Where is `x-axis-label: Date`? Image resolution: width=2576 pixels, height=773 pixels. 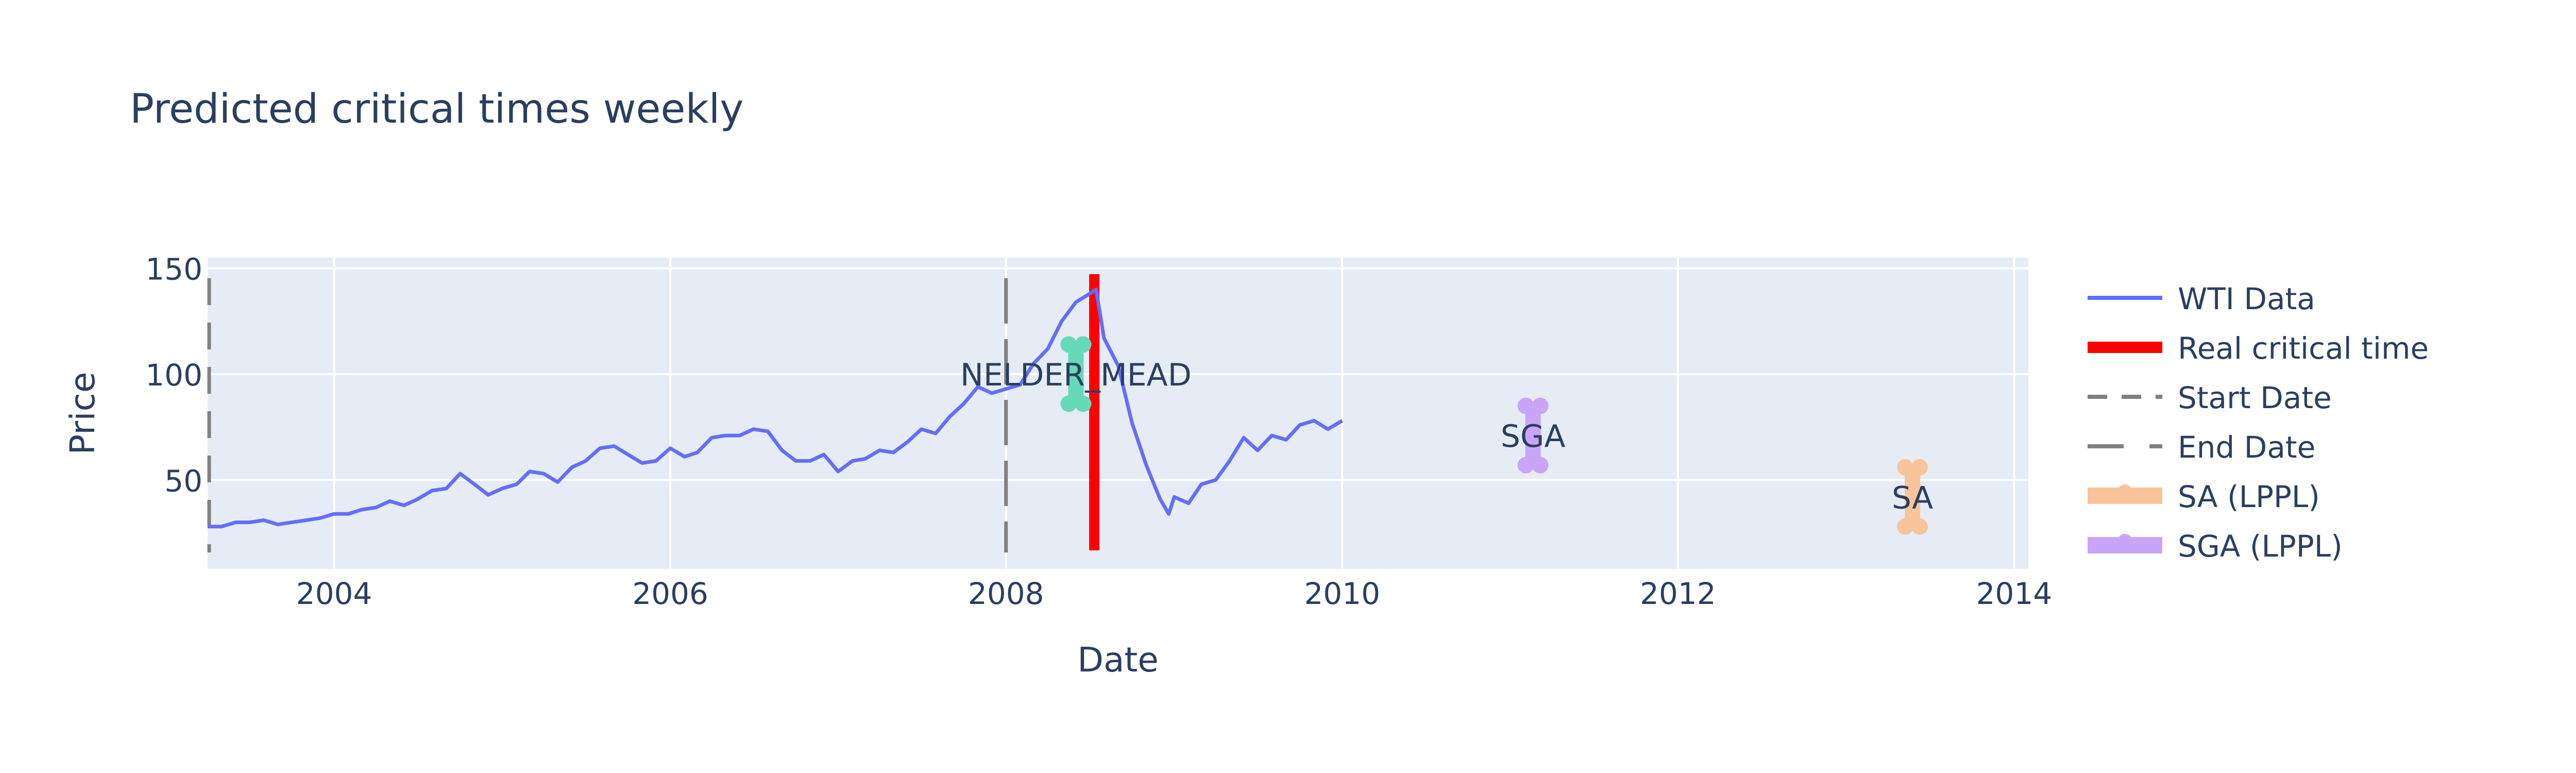
x-axis-label: Date is located at coordinates (1118, 660).